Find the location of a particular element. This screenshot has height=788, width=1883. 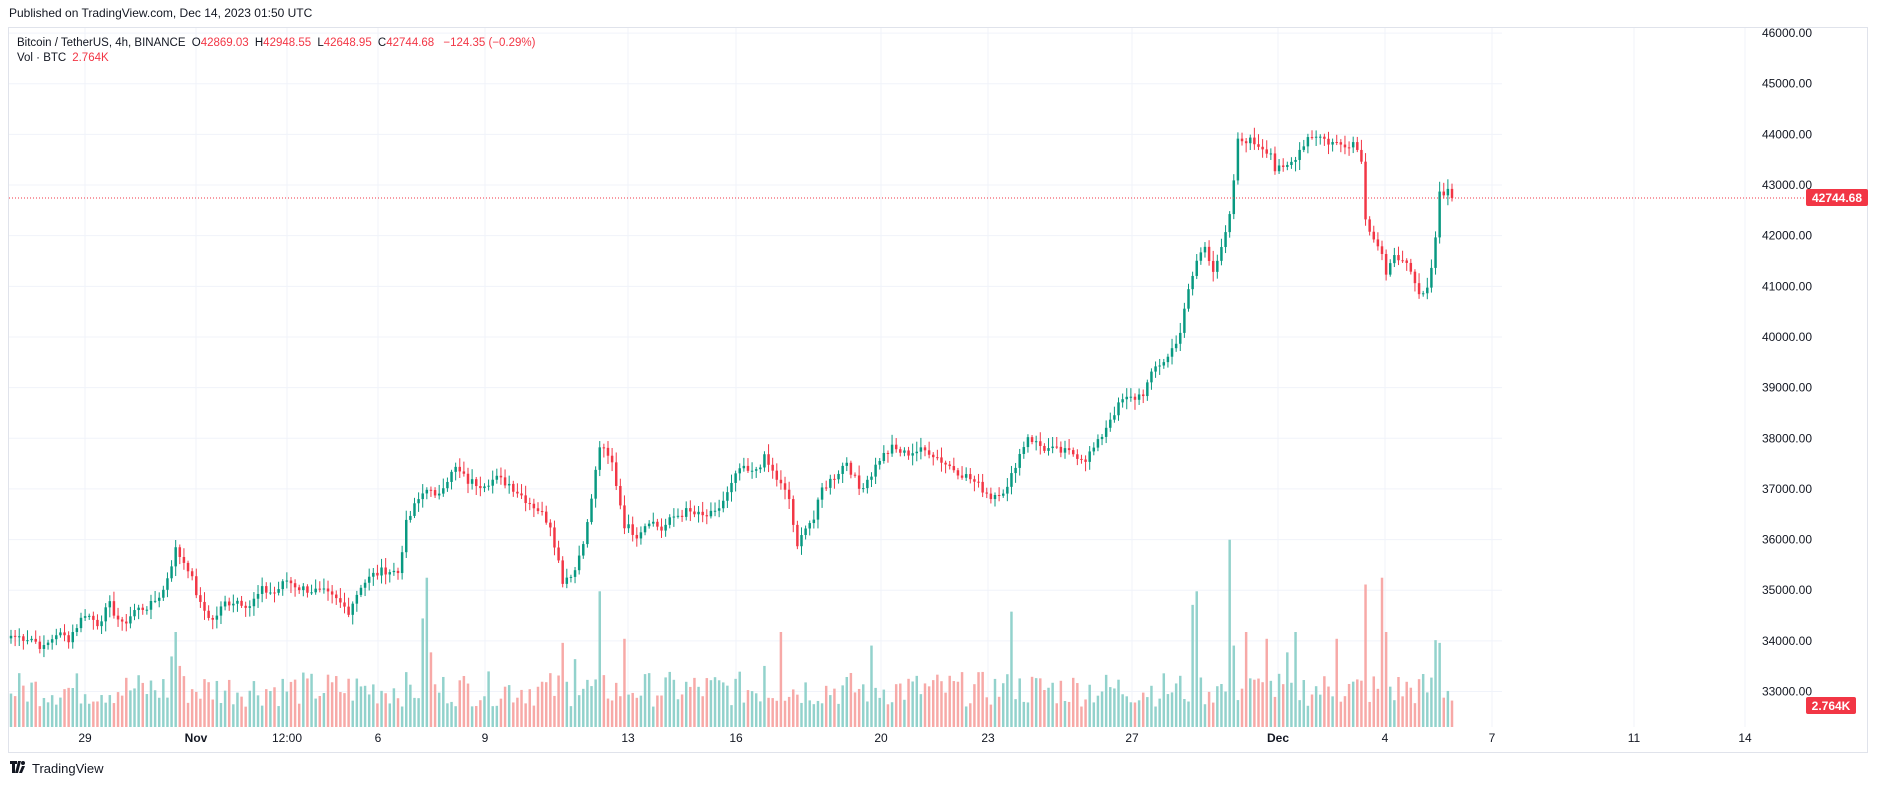

footer-brand: TradingView is located at coordinates (57, 768).